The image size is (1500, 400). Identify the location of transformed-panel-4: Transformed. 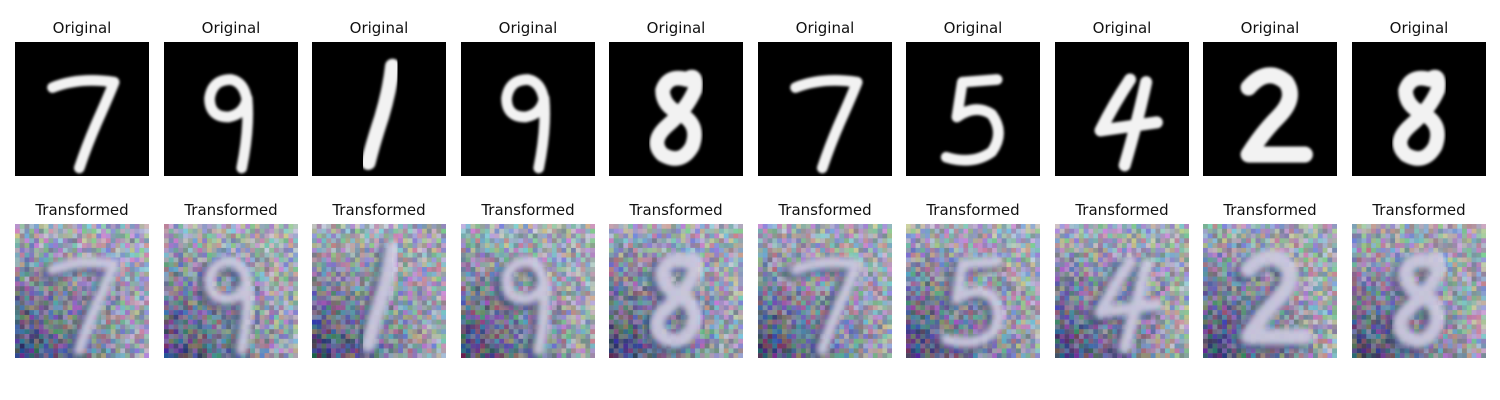
(528, 279).